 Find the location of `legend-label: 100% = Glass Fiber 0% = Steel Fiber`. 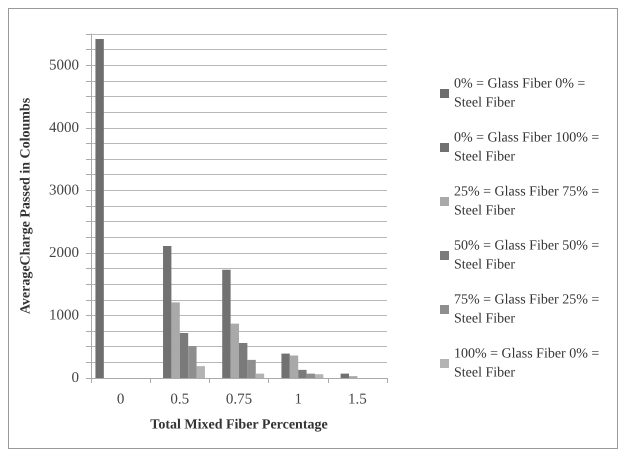

legend-label: 100% = Glass Fiber 0% = Steel Fiber is located at coordinates (528, 363).